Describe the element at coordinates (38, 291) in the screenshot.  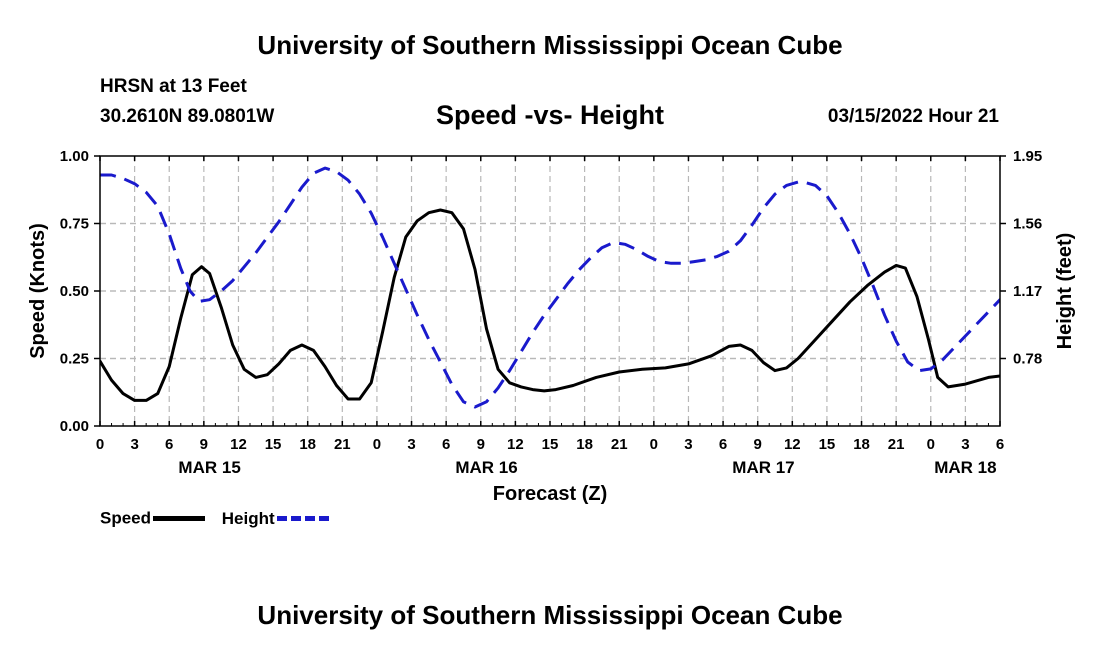
I see `y-axis-left-label: Speed (Knots)` at that location.